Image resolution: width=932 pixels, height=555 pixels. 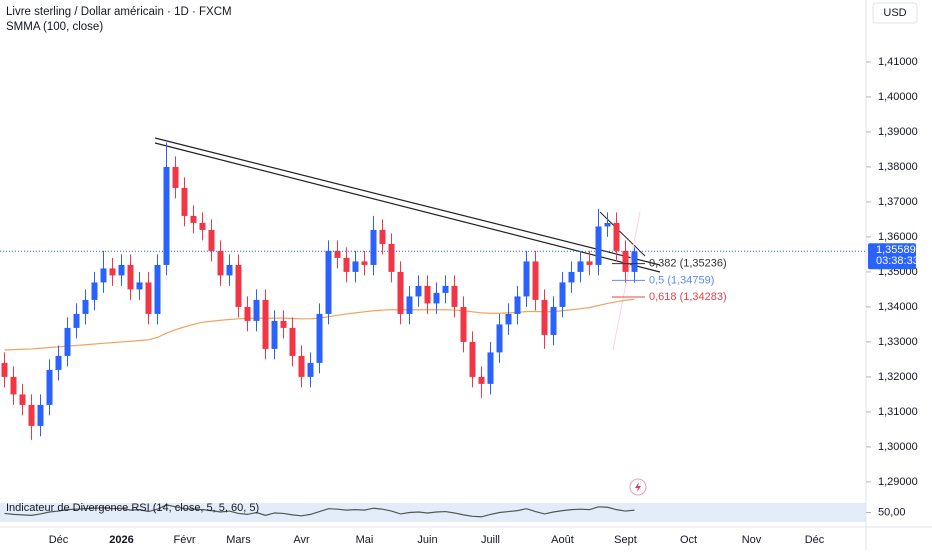 What do you see at coordinates (121, 540) in the screenshot?
I see `x-tick-label: 2026` at bounding box center [121, 540].